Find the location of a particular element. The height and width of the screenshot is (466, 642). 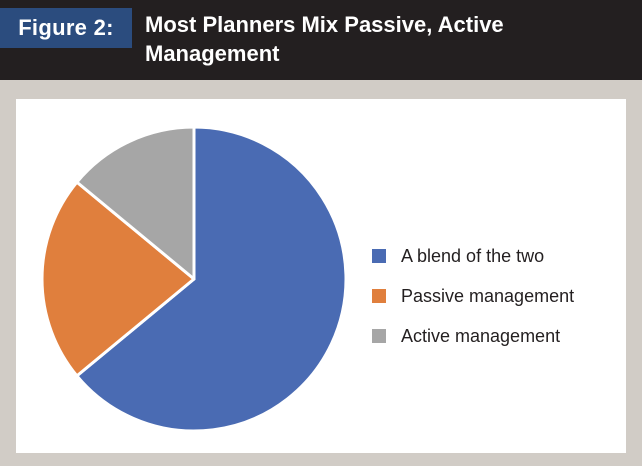

legend-label-0: A blend of the two is located at coordinates (473, 255).